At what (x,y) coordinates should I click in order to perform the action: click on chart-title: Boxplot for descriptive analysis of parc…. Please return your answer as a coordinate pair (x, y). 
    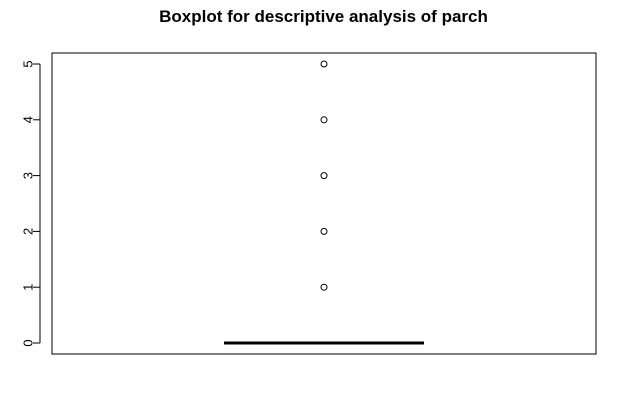
    Looking at the image, I should click on (323, 16).